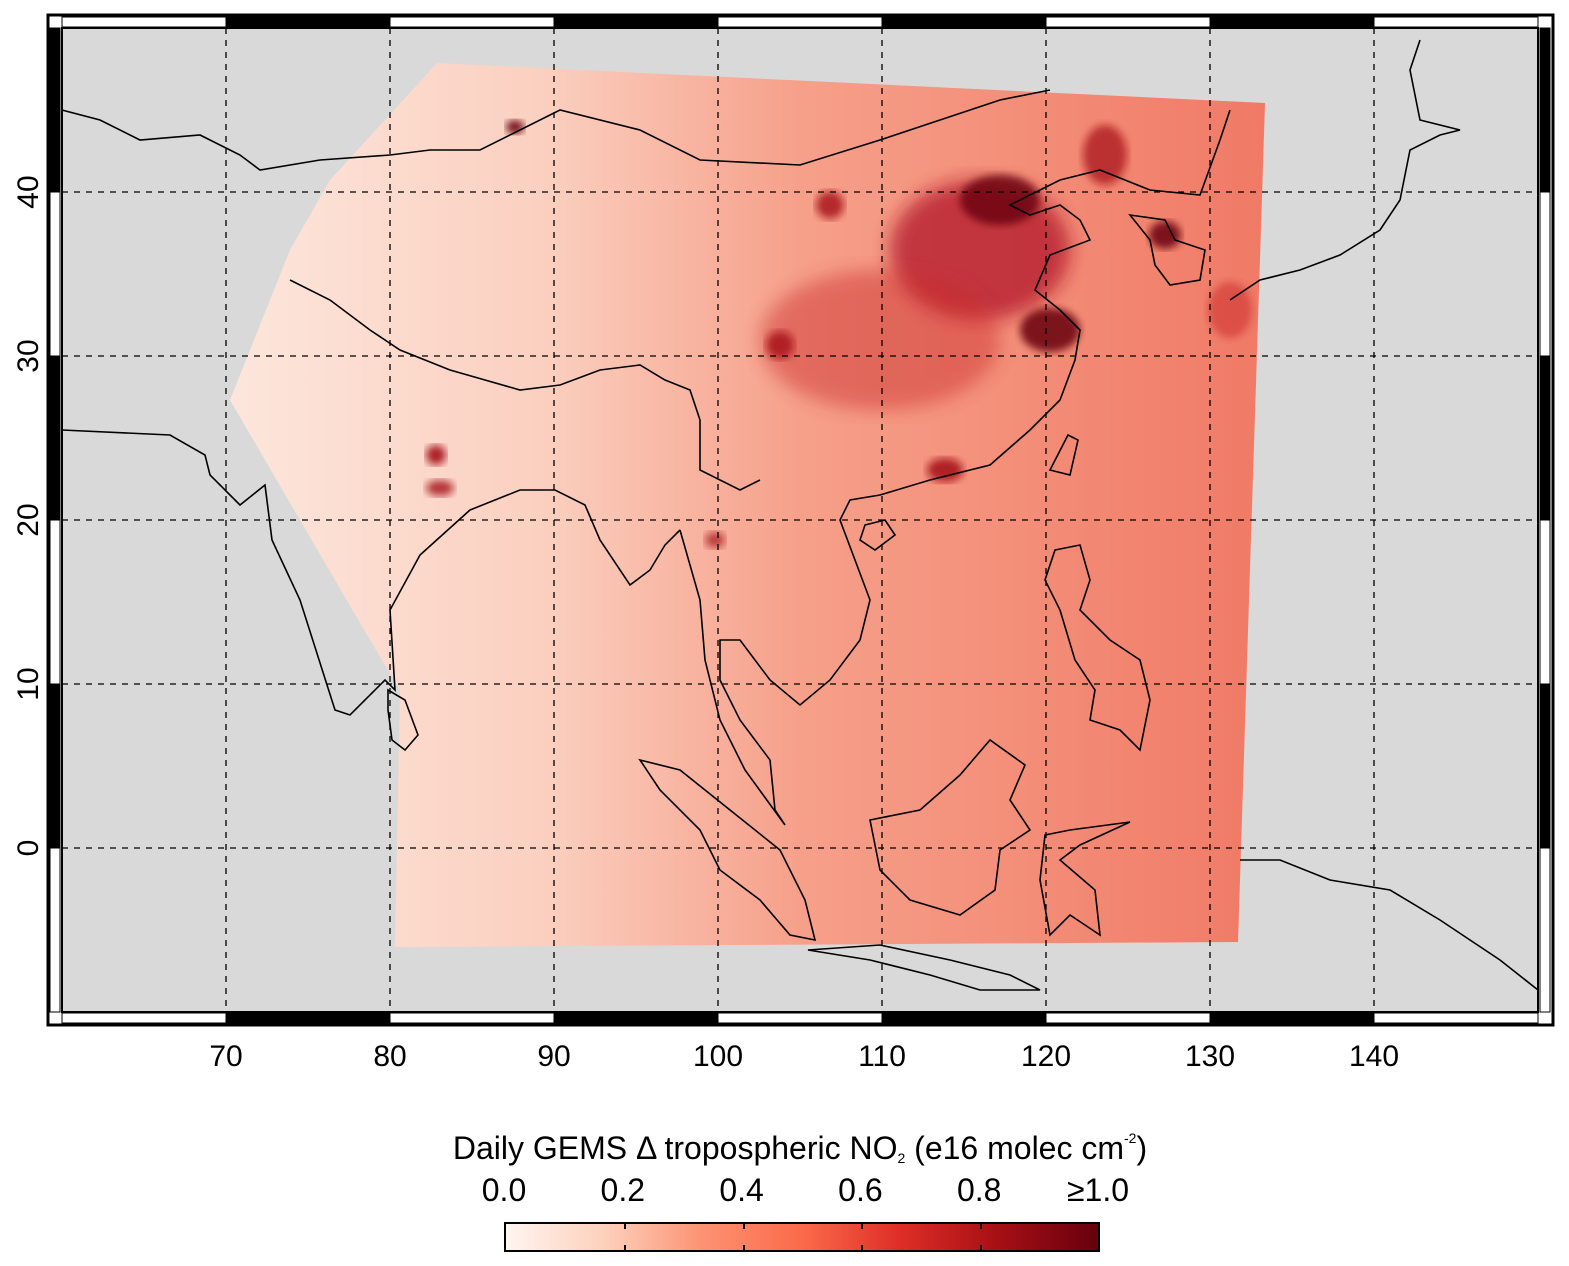  Describe the element at coordinates (1210, 1056) in the screenshot. I see `lon-tick-label: 130` at that location.